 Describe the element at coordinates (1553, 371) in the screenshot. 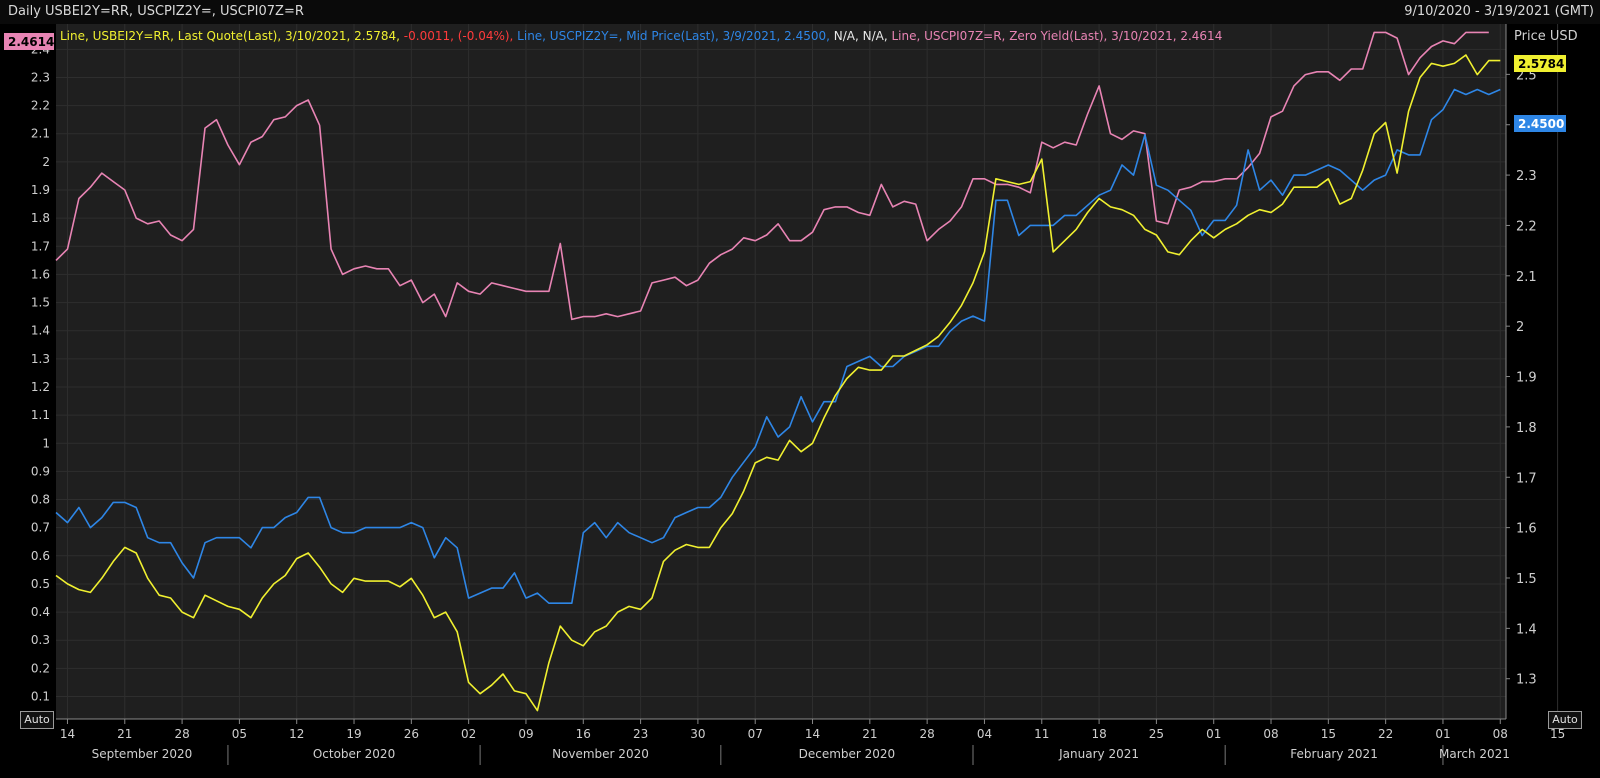

I see `right-axis-panel` at that location.